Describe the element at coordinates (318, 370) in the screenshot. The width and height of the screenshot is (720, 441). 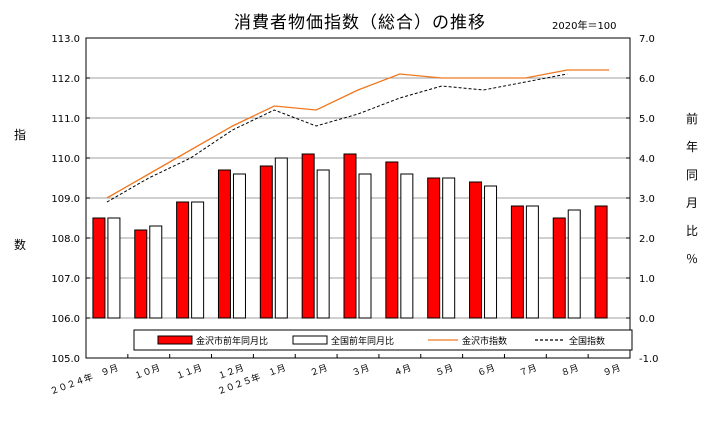
I see `x-tick-label: ２月` at that location.